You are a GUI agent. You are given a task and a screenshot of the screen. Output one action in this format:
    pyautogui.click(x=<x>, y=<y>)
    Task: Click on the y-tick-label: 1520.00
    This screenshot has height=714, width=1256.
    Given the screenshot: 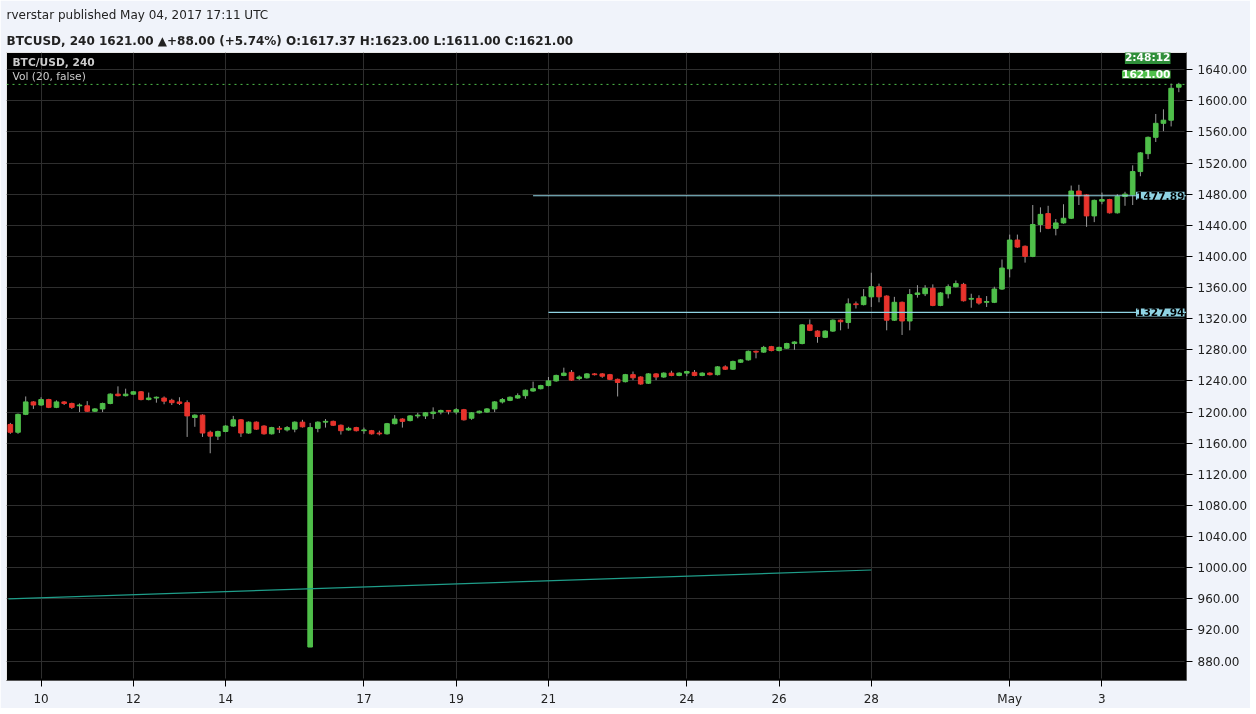 What is the action you would take?
    pyautogui.click(x=1222, y=163)
    